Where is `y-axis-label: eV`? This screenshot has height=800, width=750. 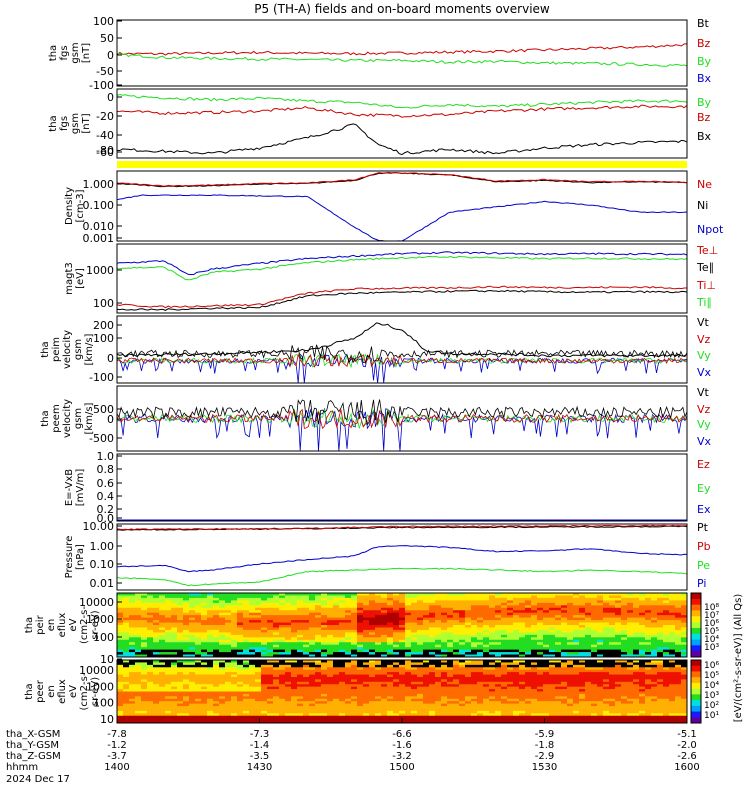
y-axis-label: eV is located at coordinates (73, 624).